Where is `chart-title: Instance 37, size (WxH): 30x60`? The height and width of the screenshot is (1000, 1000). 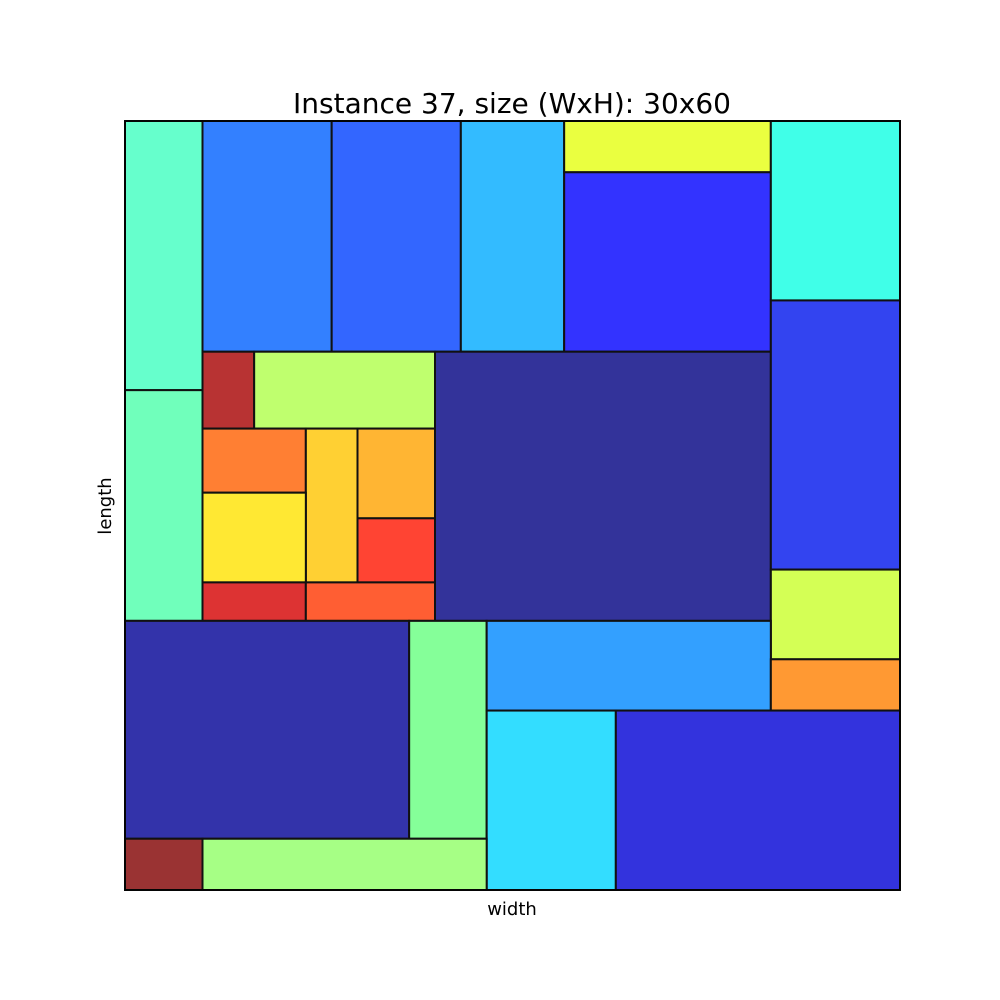 chart-title: Instance 37, size (WxH): 30x60 is located at coordinates (512, 103).